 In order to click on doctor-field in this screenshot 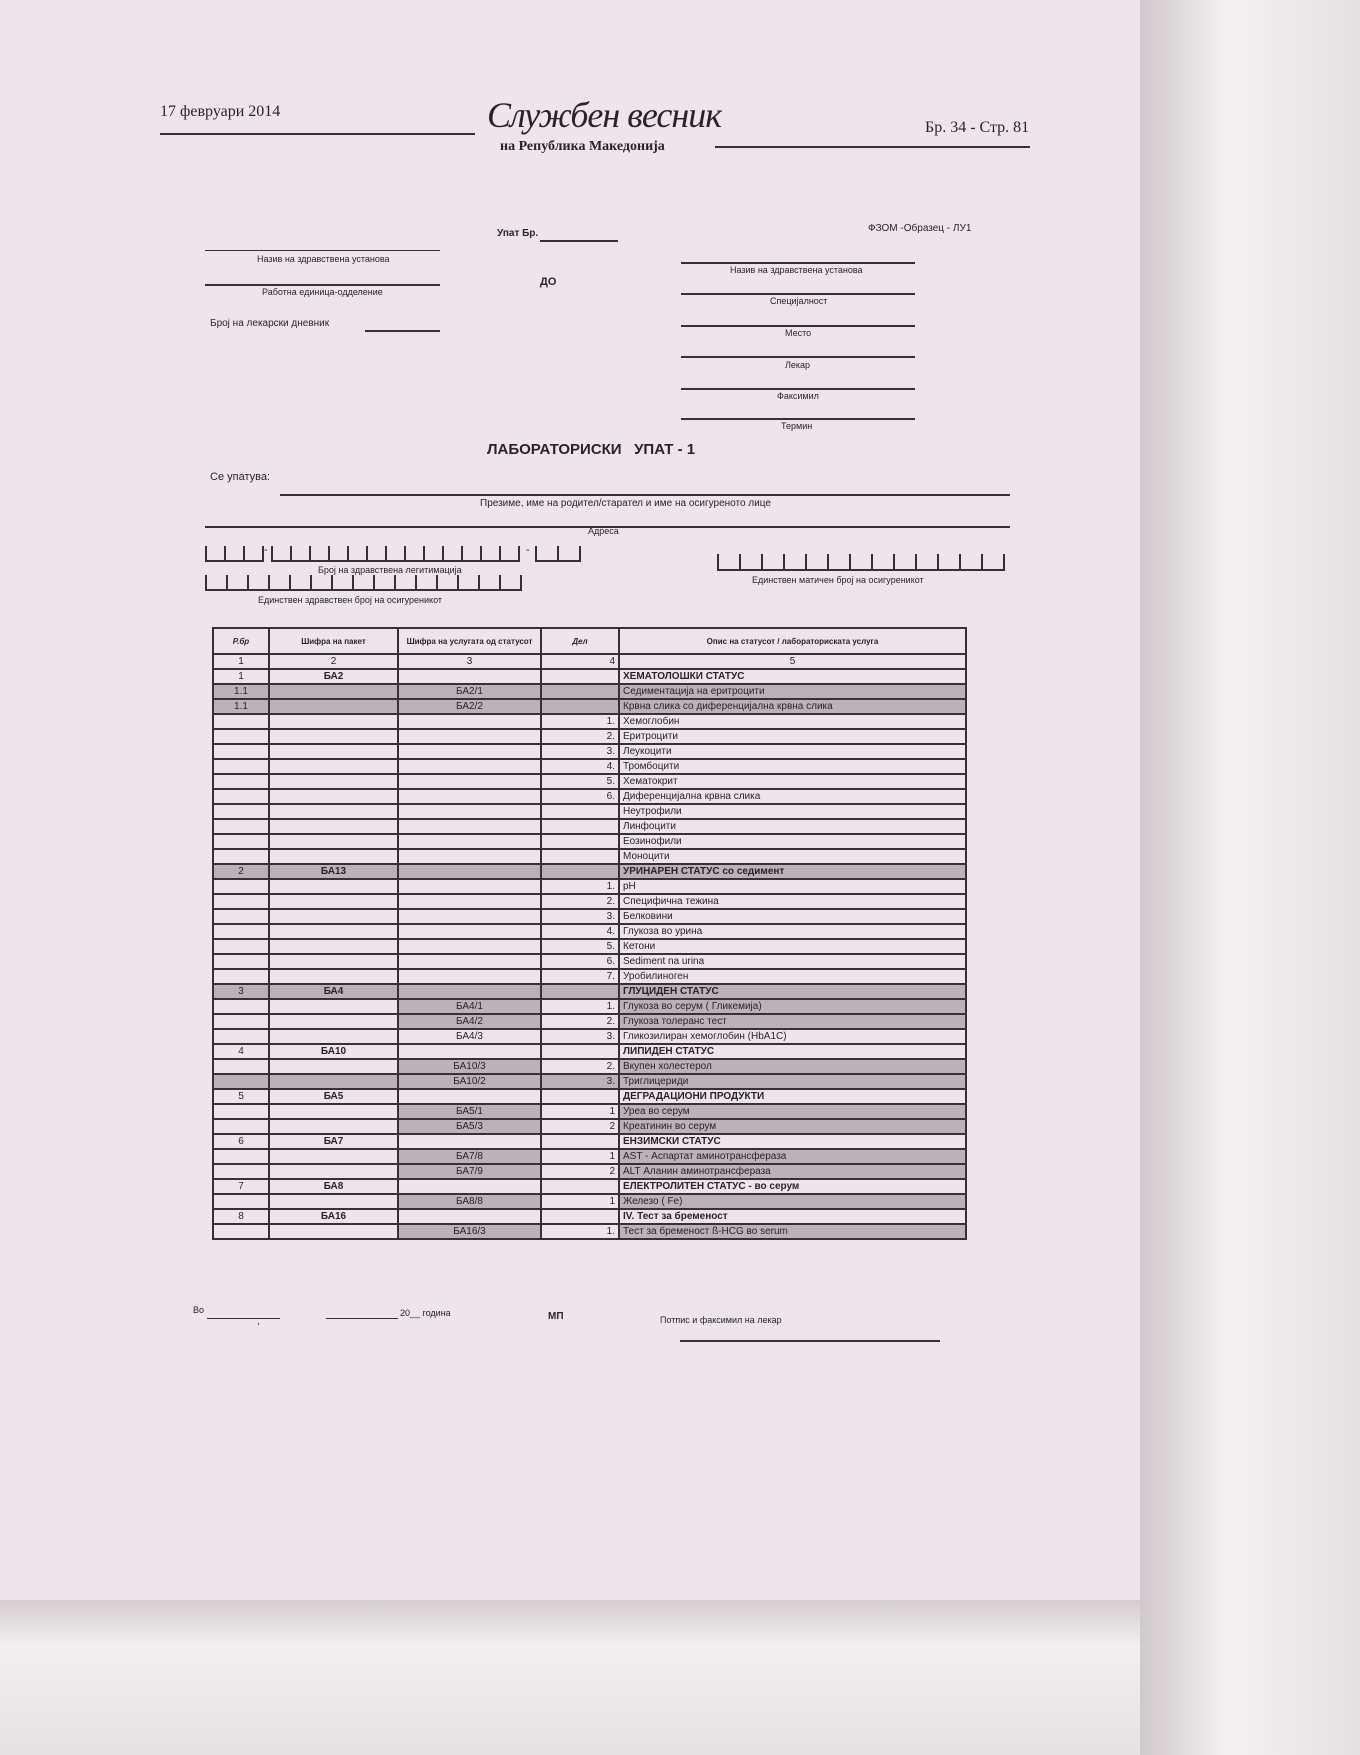, I will do `click(798, 357)`.